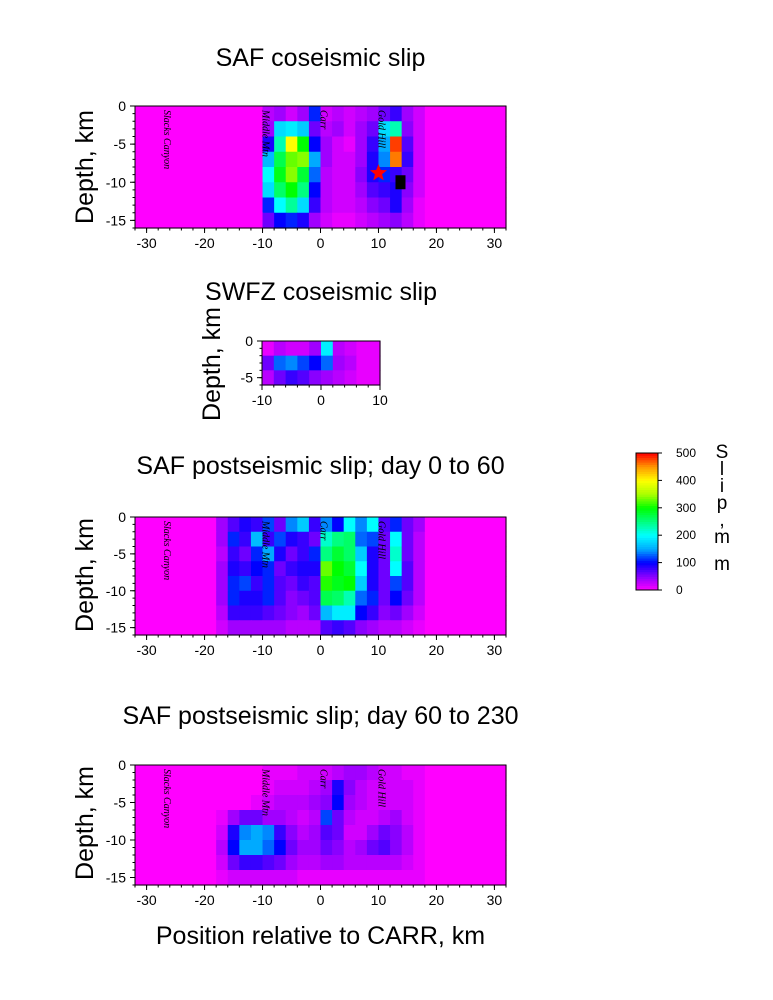  Describe the element at coordinates (400, 182) in the screenshot. I see `square-marker` at that location.